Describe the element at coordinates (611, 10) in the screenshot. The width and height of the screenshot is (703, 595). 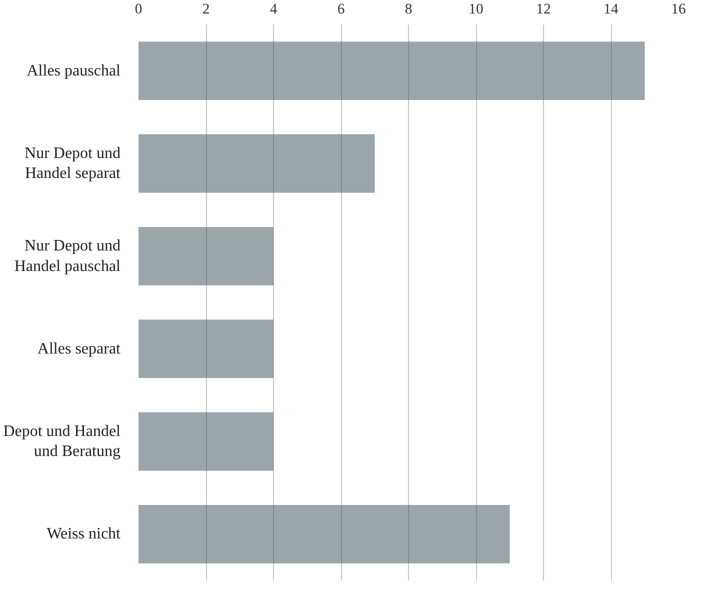
I see `x-tick-label: 14` at that location.